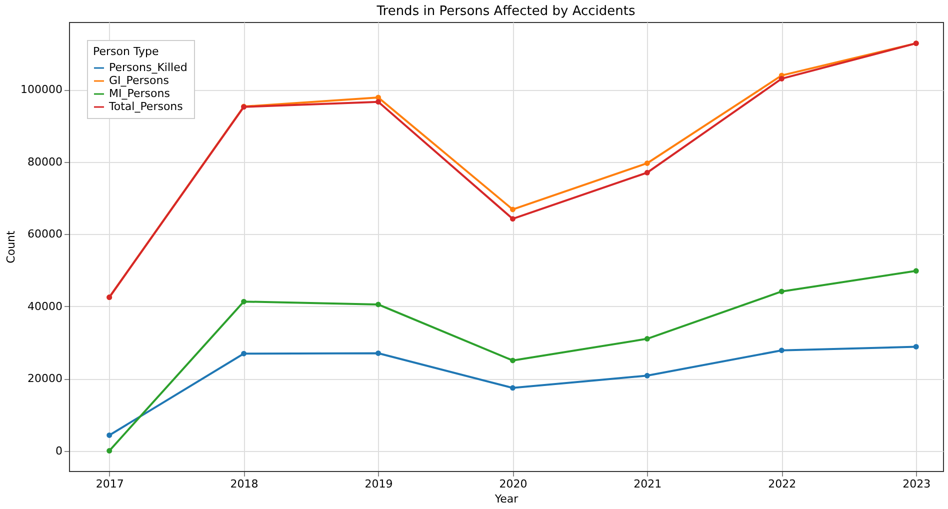 The image size is (948, 509). I want to click on x-axis-title: Year, so click(506, 499).